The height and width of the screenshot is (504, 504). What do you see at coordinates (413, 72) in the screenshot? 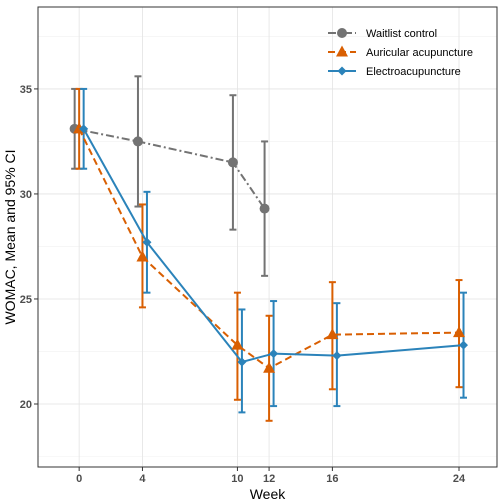
I see `legend-label: Electroacupuncture` at bounding box center [413, 72].